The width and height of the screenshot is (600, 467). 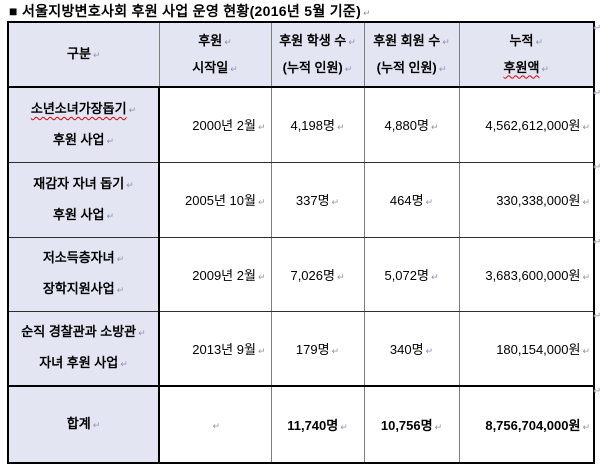 What do you see at coordinates (78, 257) in the screenshot?
I see `row-label-line1: 저소득층자녀` at bounding box center [78, 257].